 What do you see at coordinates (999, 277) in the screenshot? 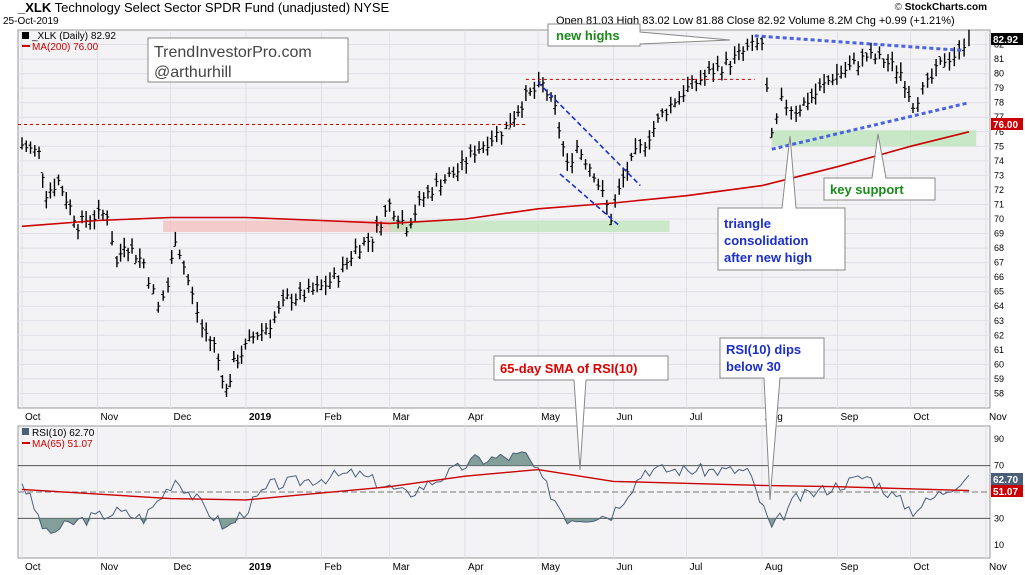
I see `price-tick-label: 66` at bounding box center [999, 277].